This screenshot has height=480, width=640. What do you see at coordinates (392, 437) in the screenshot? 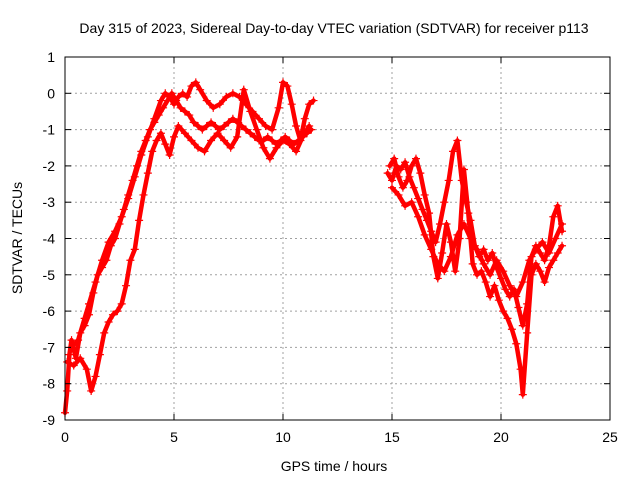
I see `x-tick-label: 15` at bounding box center [392, 437].